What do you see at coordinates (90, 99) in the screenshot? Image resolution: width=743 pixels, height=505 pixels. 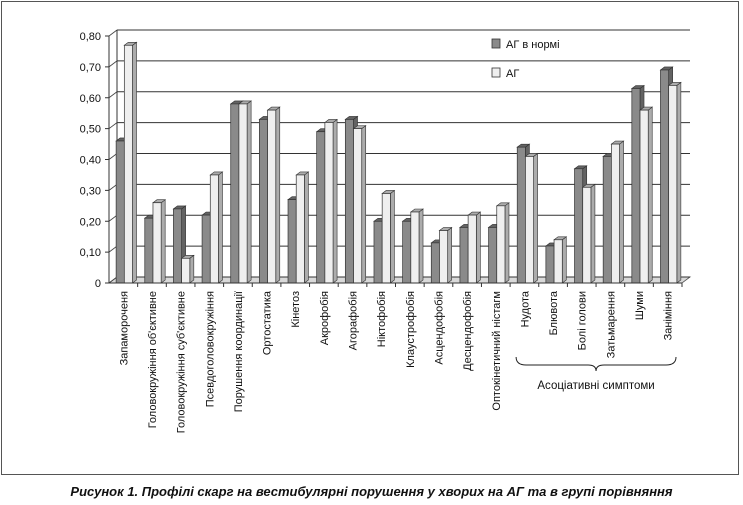 I see `y-tick-label: 0,60` at bounding box center [90, 99].